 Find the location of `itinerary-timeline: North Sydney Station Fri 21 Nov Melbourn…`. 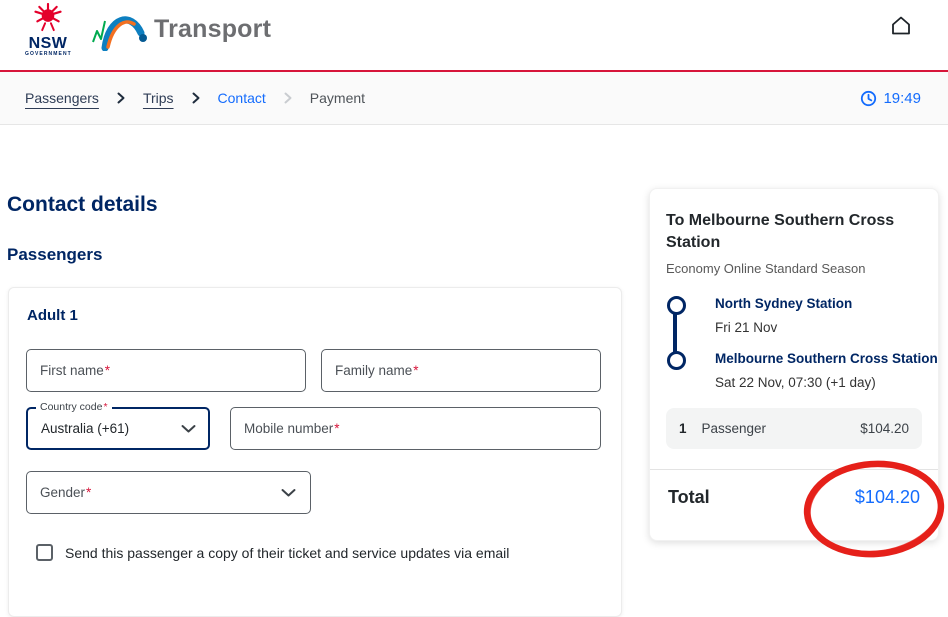

itinerary-timeline: North Sydney Station Fri 21 Nov Melbourn… is located at coordinates (802, 343).